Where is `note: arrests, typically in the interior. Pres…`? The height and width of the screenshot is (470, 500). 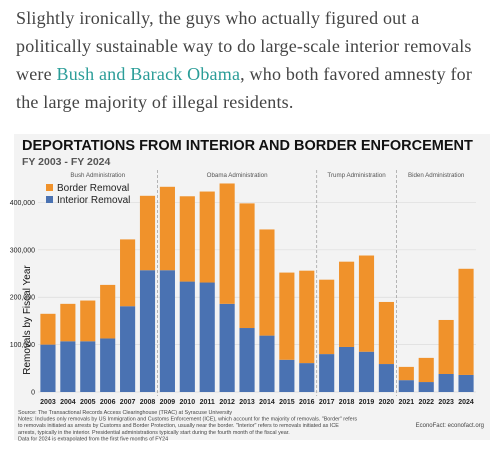
note: arrests, typically in the interior. Pres… is located at coordinates (154, 433).